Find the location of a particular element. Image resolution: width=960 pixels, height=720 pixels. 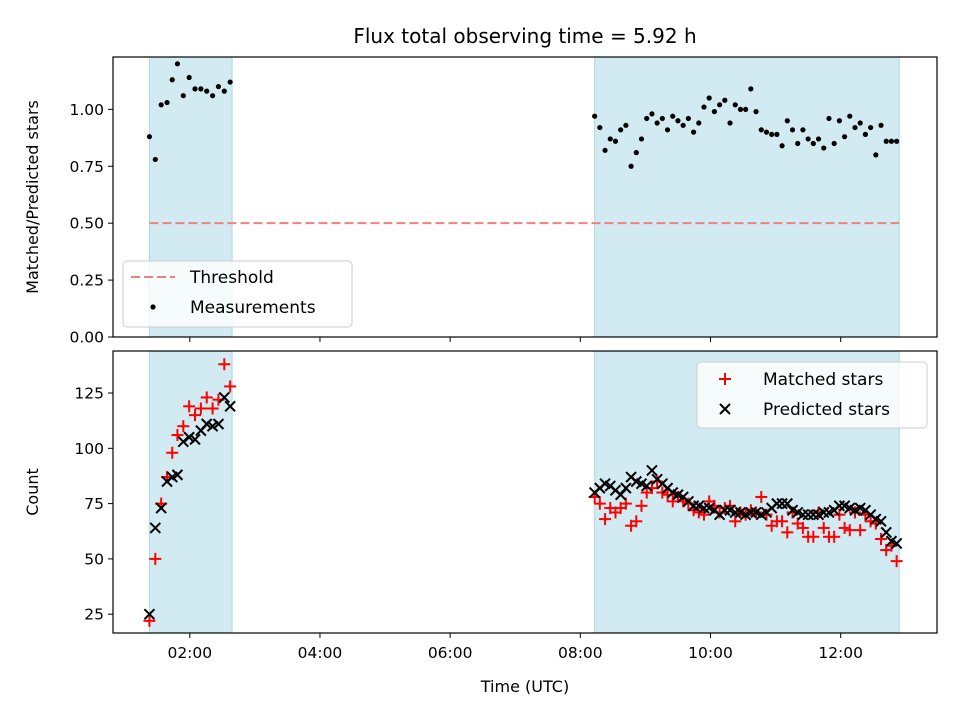

ratio-y-axis: 0.00 0.25 0.50 0.75 1.00 is located at coordinates (91, 224).